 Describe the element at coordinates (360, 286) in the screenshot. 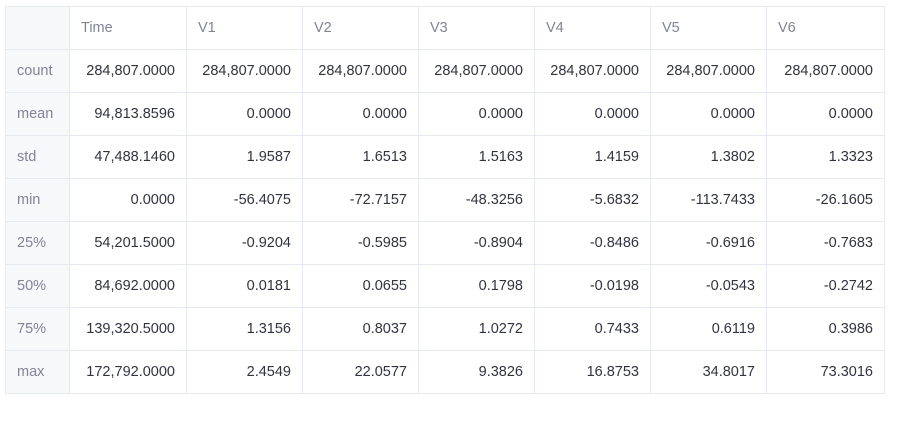

I see `table-cell: 0.0655` at that location.